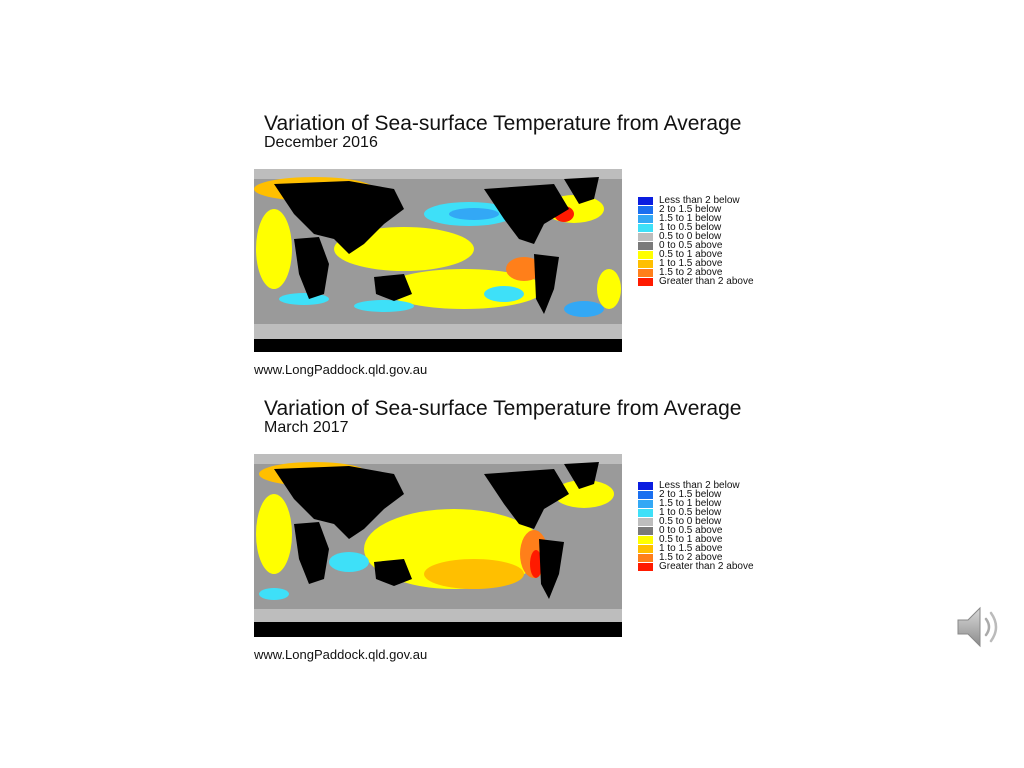  I want to click on panel-subtitle: March 2017, so click(306, 427).